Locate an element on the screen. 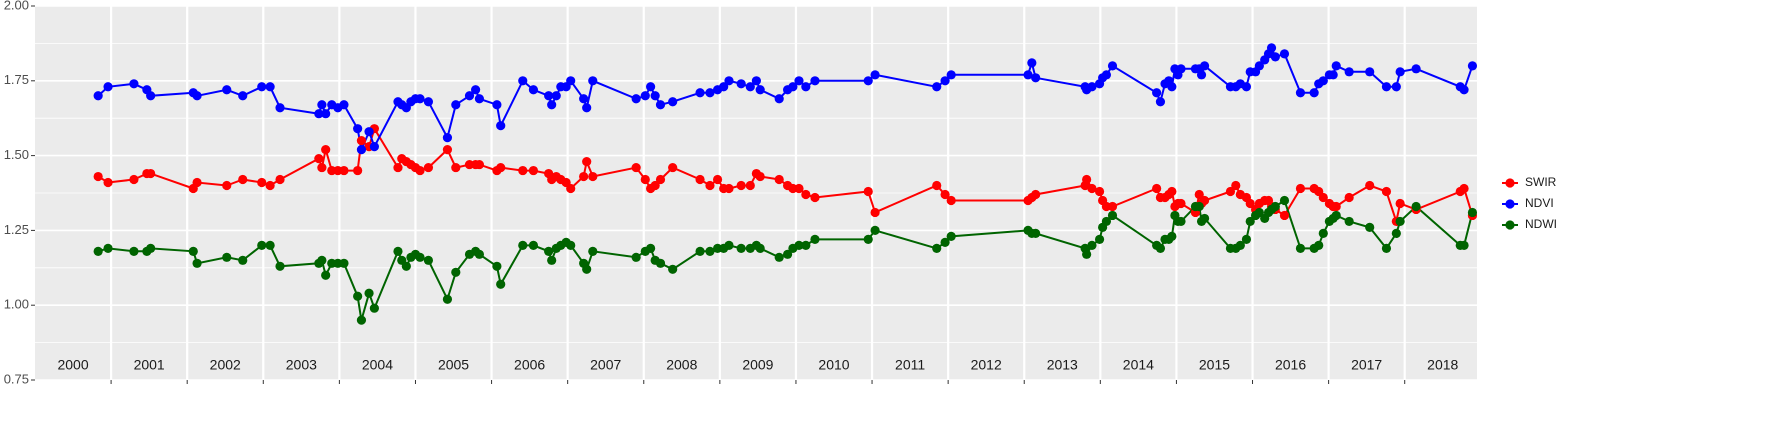 The height and width of the screenshot is (447, 1773). x-tick-label: 2000 is located at coordinates (72, 365).